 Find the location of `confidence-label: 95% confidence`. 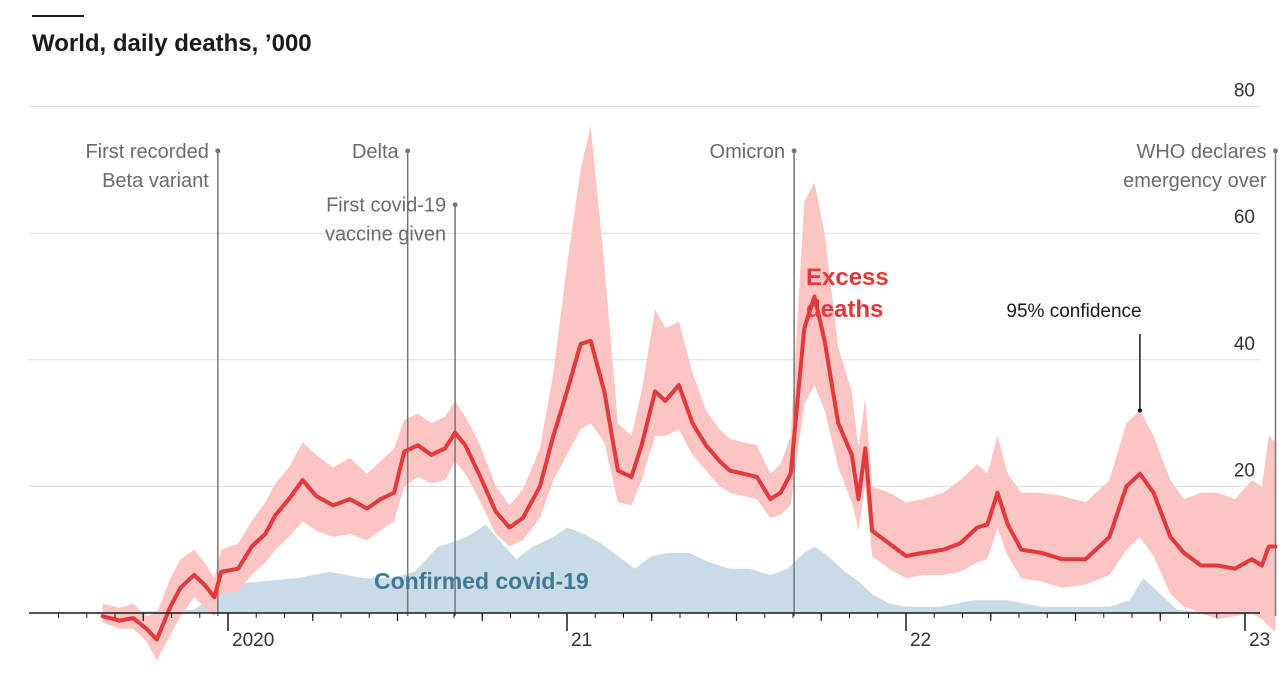

confidence-label: 95% confidence is located at coordinates (1073, 311).